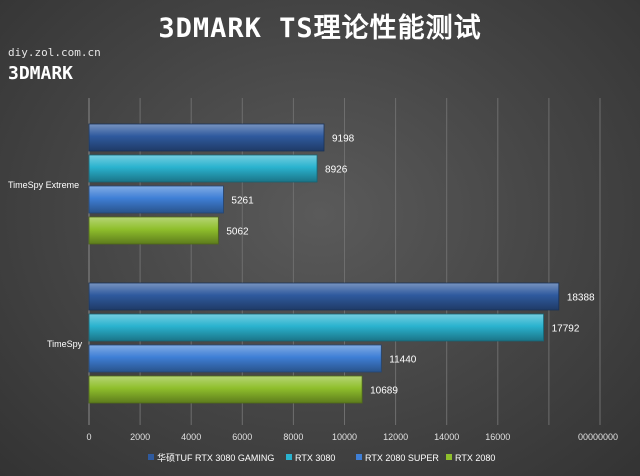  I want to click on data-label: 9198, so click(343, 139).